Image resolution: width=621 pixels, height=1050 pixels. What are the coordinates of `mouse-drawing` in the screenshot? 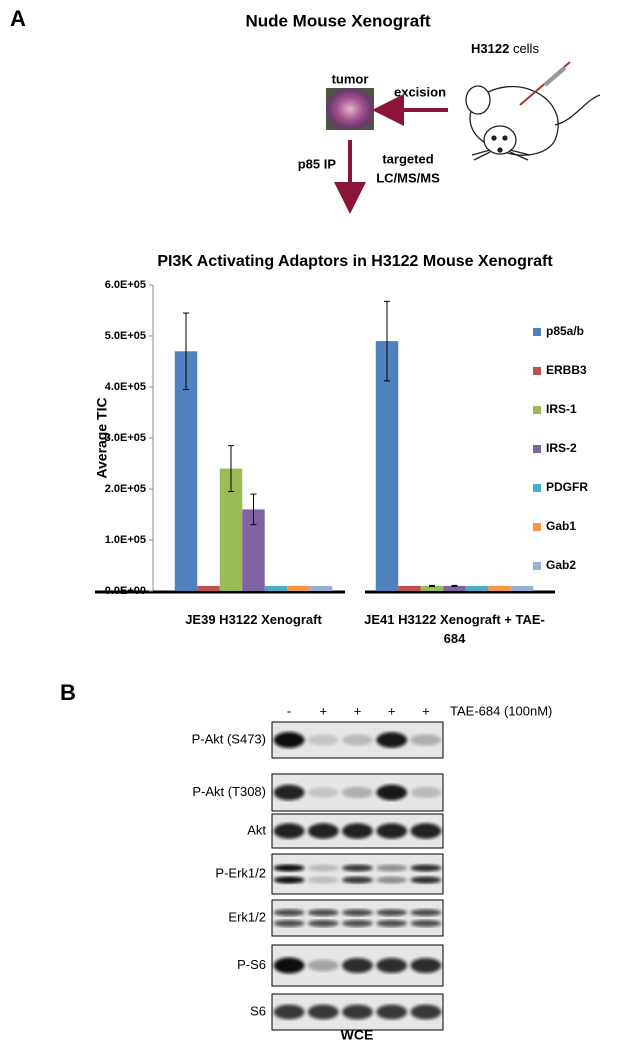 It's located at (533, 111).